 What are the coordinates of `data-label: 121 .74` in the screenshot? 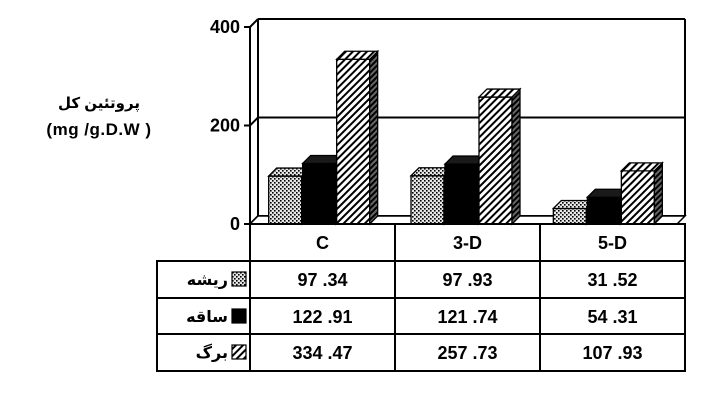 It's located at (467, 317).